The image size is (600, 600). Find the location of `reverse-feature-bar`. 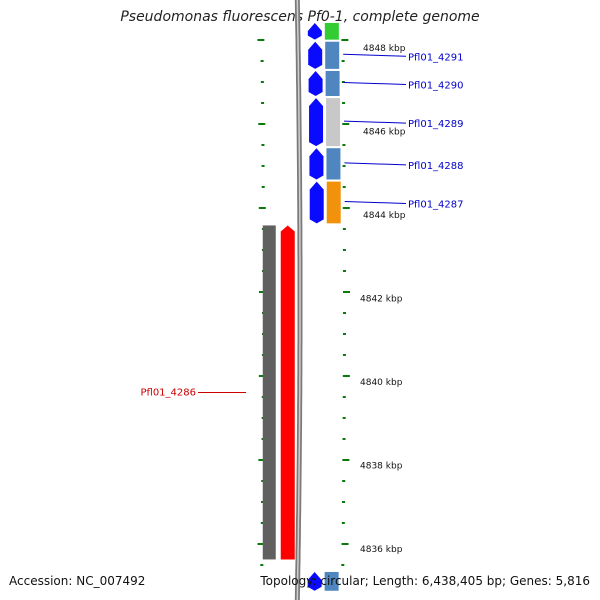

reverse-feature-bar is located at coordinates (269, 392).